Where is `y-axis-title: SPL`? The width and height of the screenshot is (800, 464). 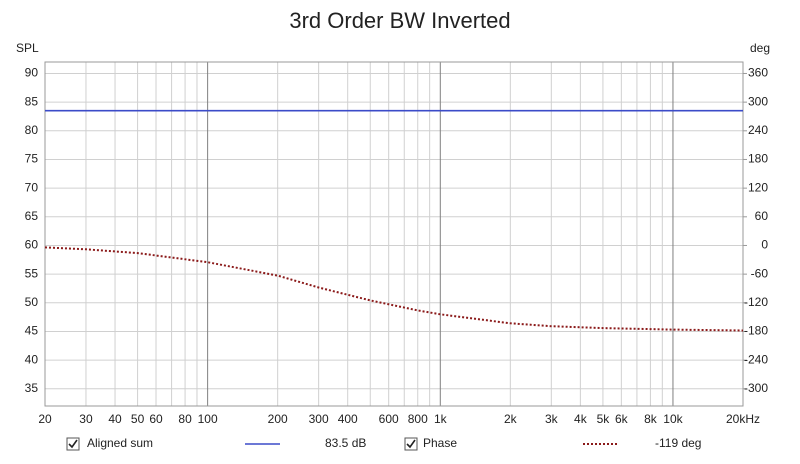
y-axis-title: SPL is located at coordinates (27, 48).